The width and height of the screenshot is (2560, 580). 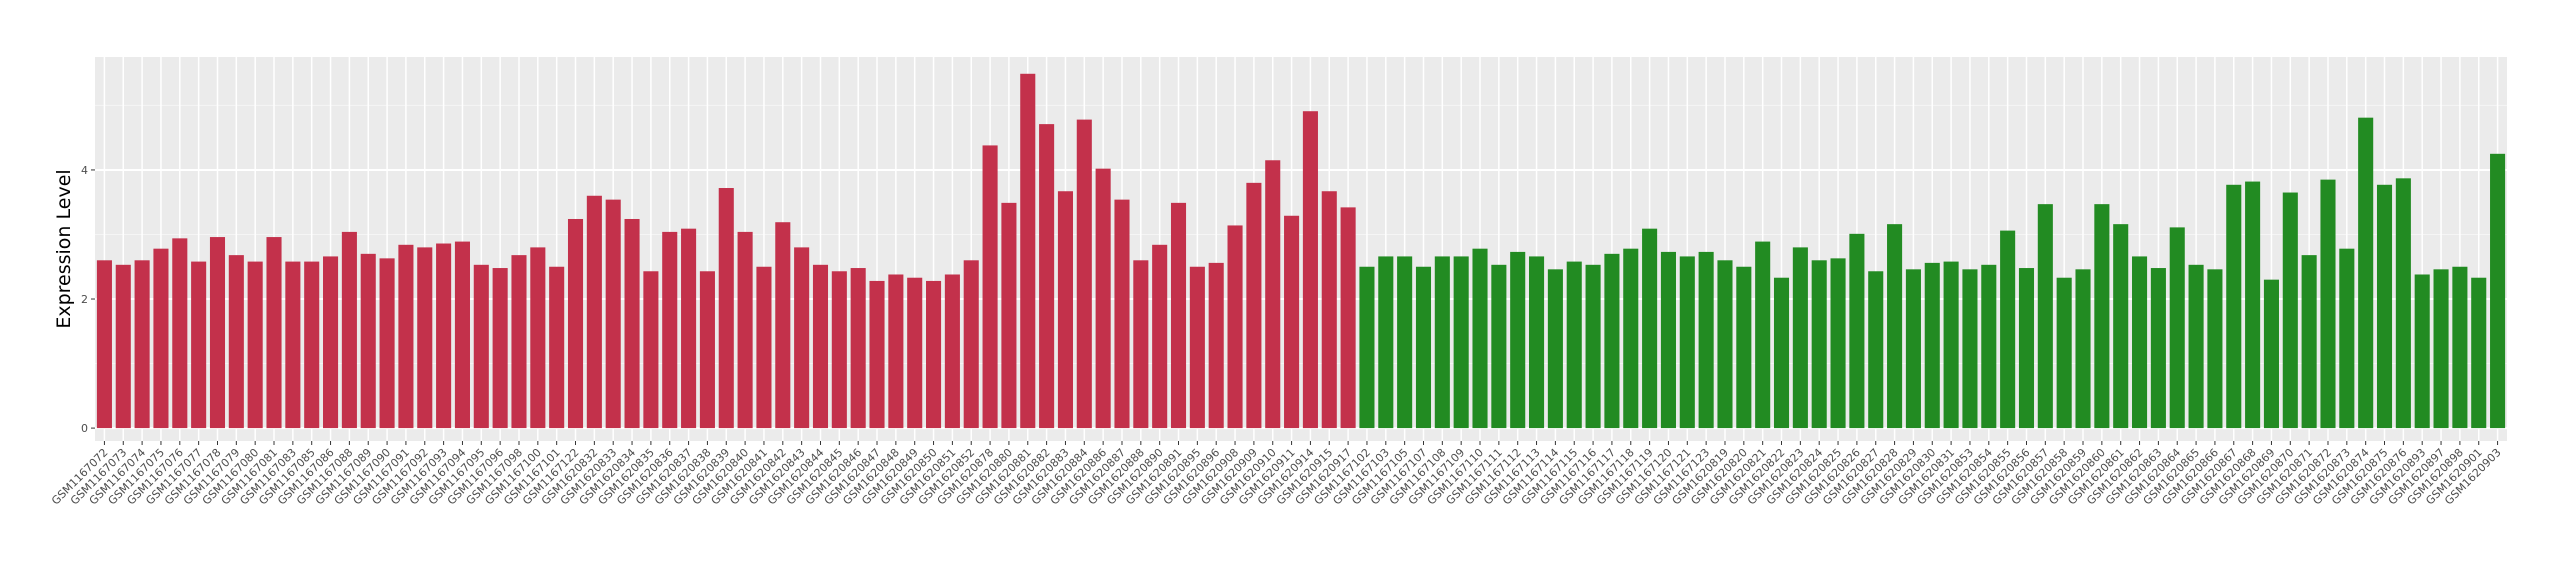 What do you see at coordinates (64, 248) in the screenshot?
I see `y-axis-label: Expression Level` at bounding box center [64, 248].